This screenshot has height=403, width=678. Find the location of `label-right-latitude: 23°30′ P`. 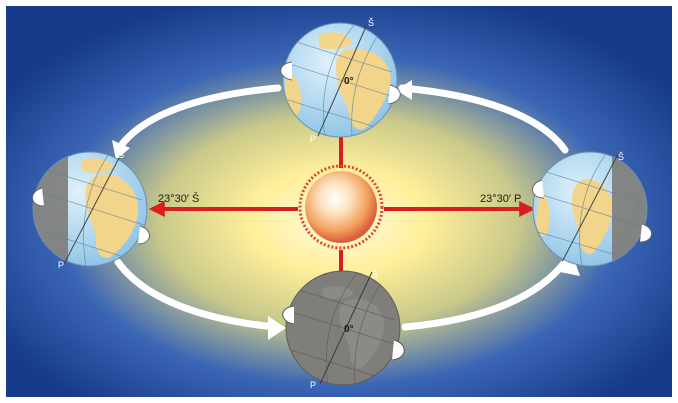

label-right-latitude: 23°30′ P is located at coordinates (500, 199).